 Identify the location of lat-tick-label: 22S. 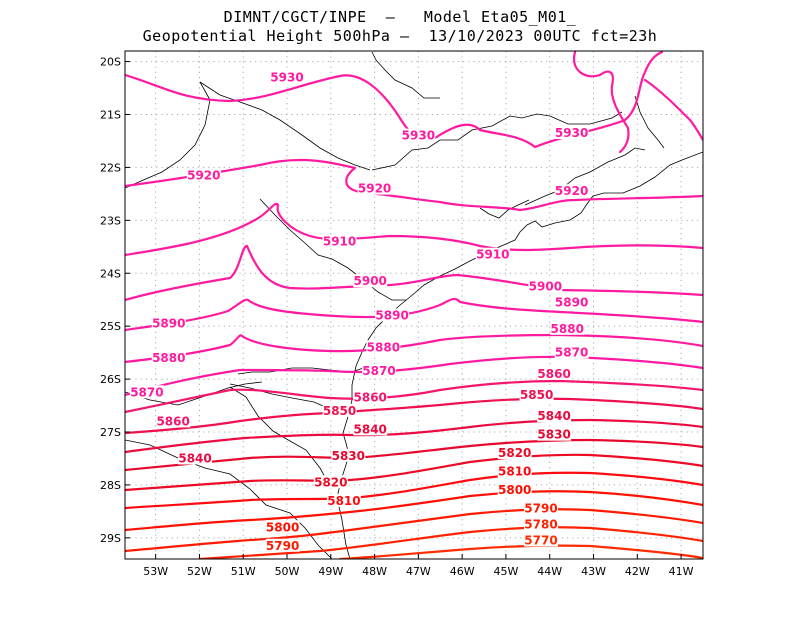
(110, 167).